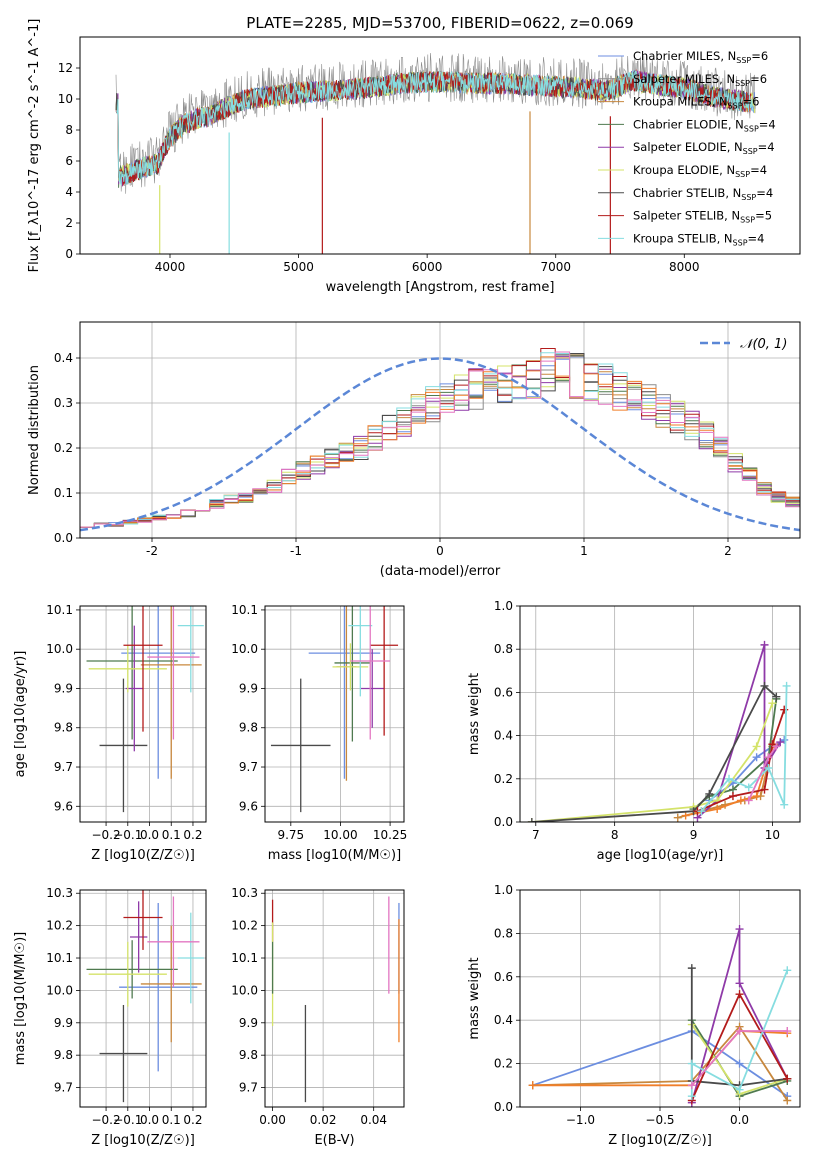  I want to click on age-vs-Z-marks, so click(145, 709).